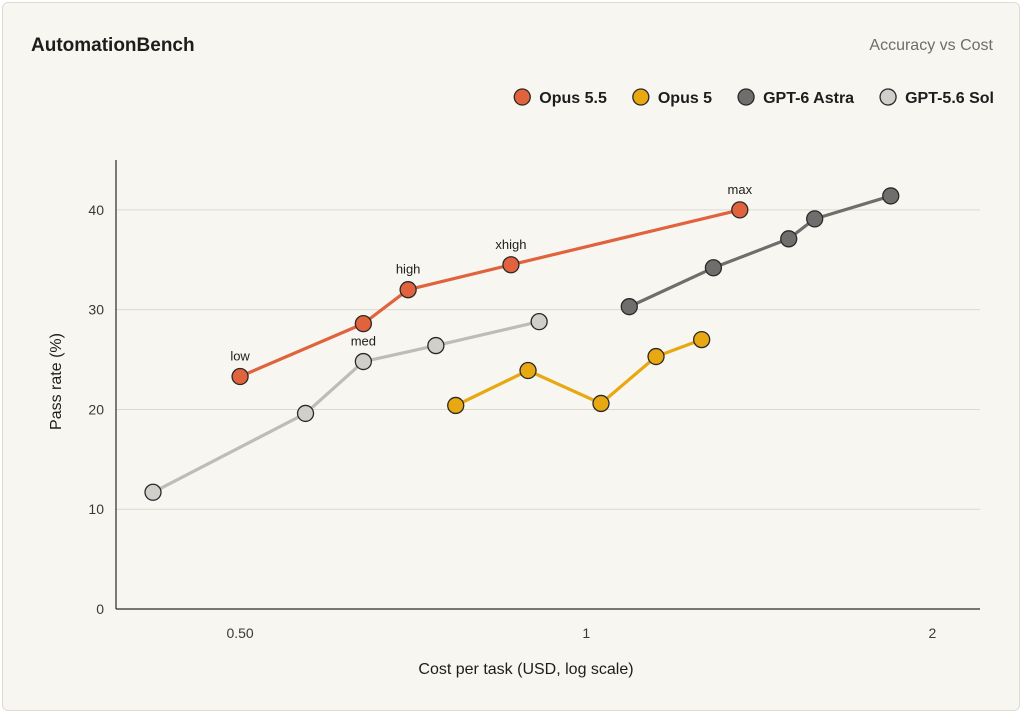 The width and height of the screenshot is (1024, 715). I want to click on y-tick-label: 10, so click(96, 509).